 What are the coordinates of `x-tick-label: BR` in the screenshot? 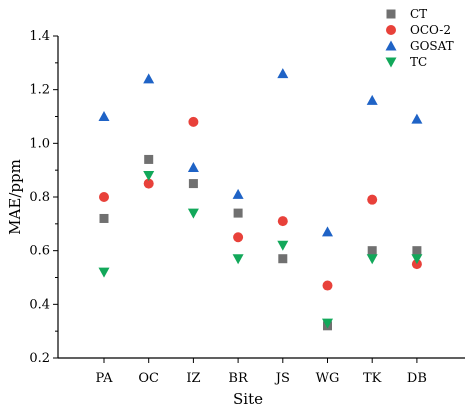 It's located at (238, 378).